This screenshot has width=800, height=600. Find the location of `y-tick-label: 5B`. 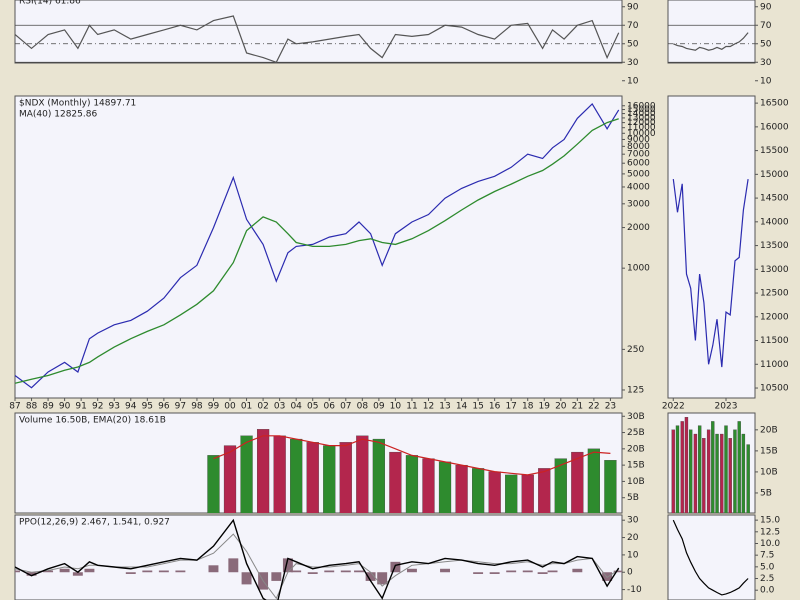

y-tick-label: 5B is located at coordinates (766, 493).